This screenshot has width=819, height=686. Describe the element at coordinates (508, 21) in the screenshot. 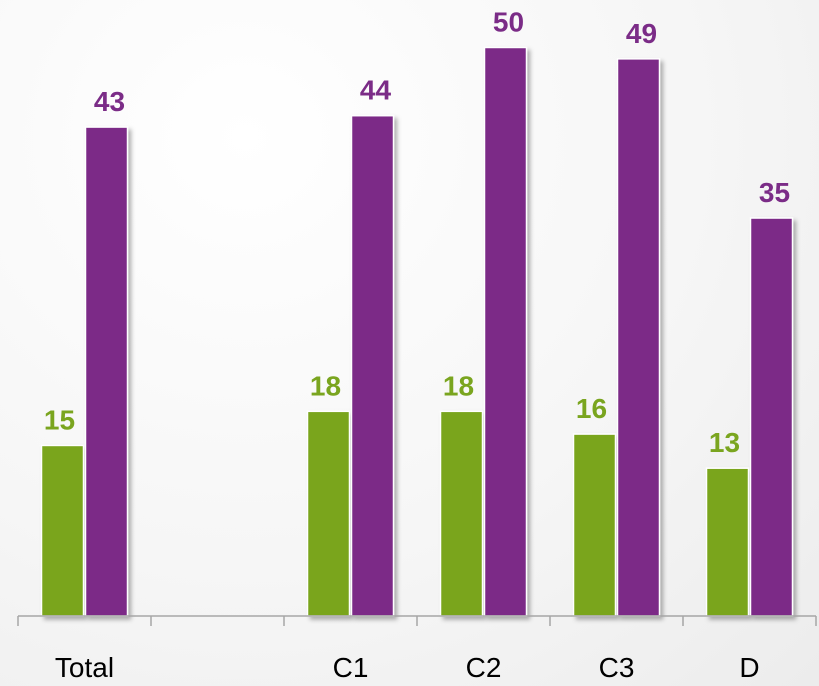

I see `data-label-series2-c2: 50` at that location.